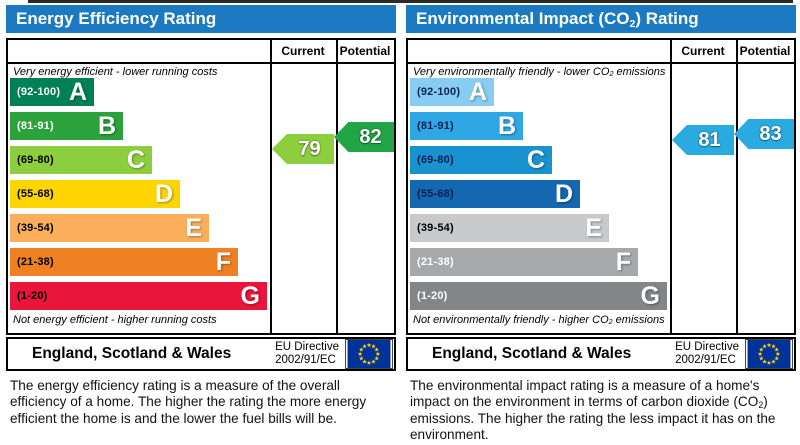  I want to click on environmental-panel-title-bar: Environmental Impact (CO2) Rating, so click(601, 19).